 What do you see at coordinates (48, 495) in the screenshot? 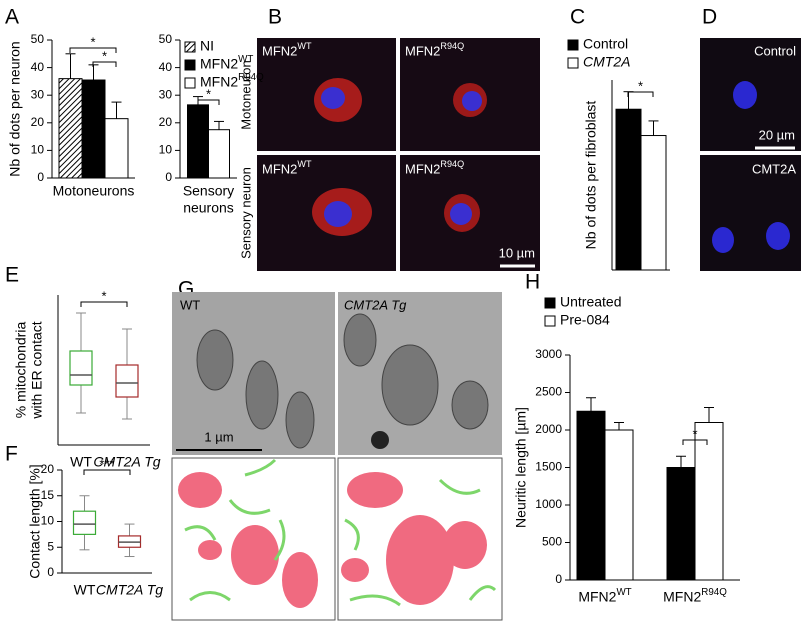
I see `y-tick-label: 15` at bounding box center [48, 495].